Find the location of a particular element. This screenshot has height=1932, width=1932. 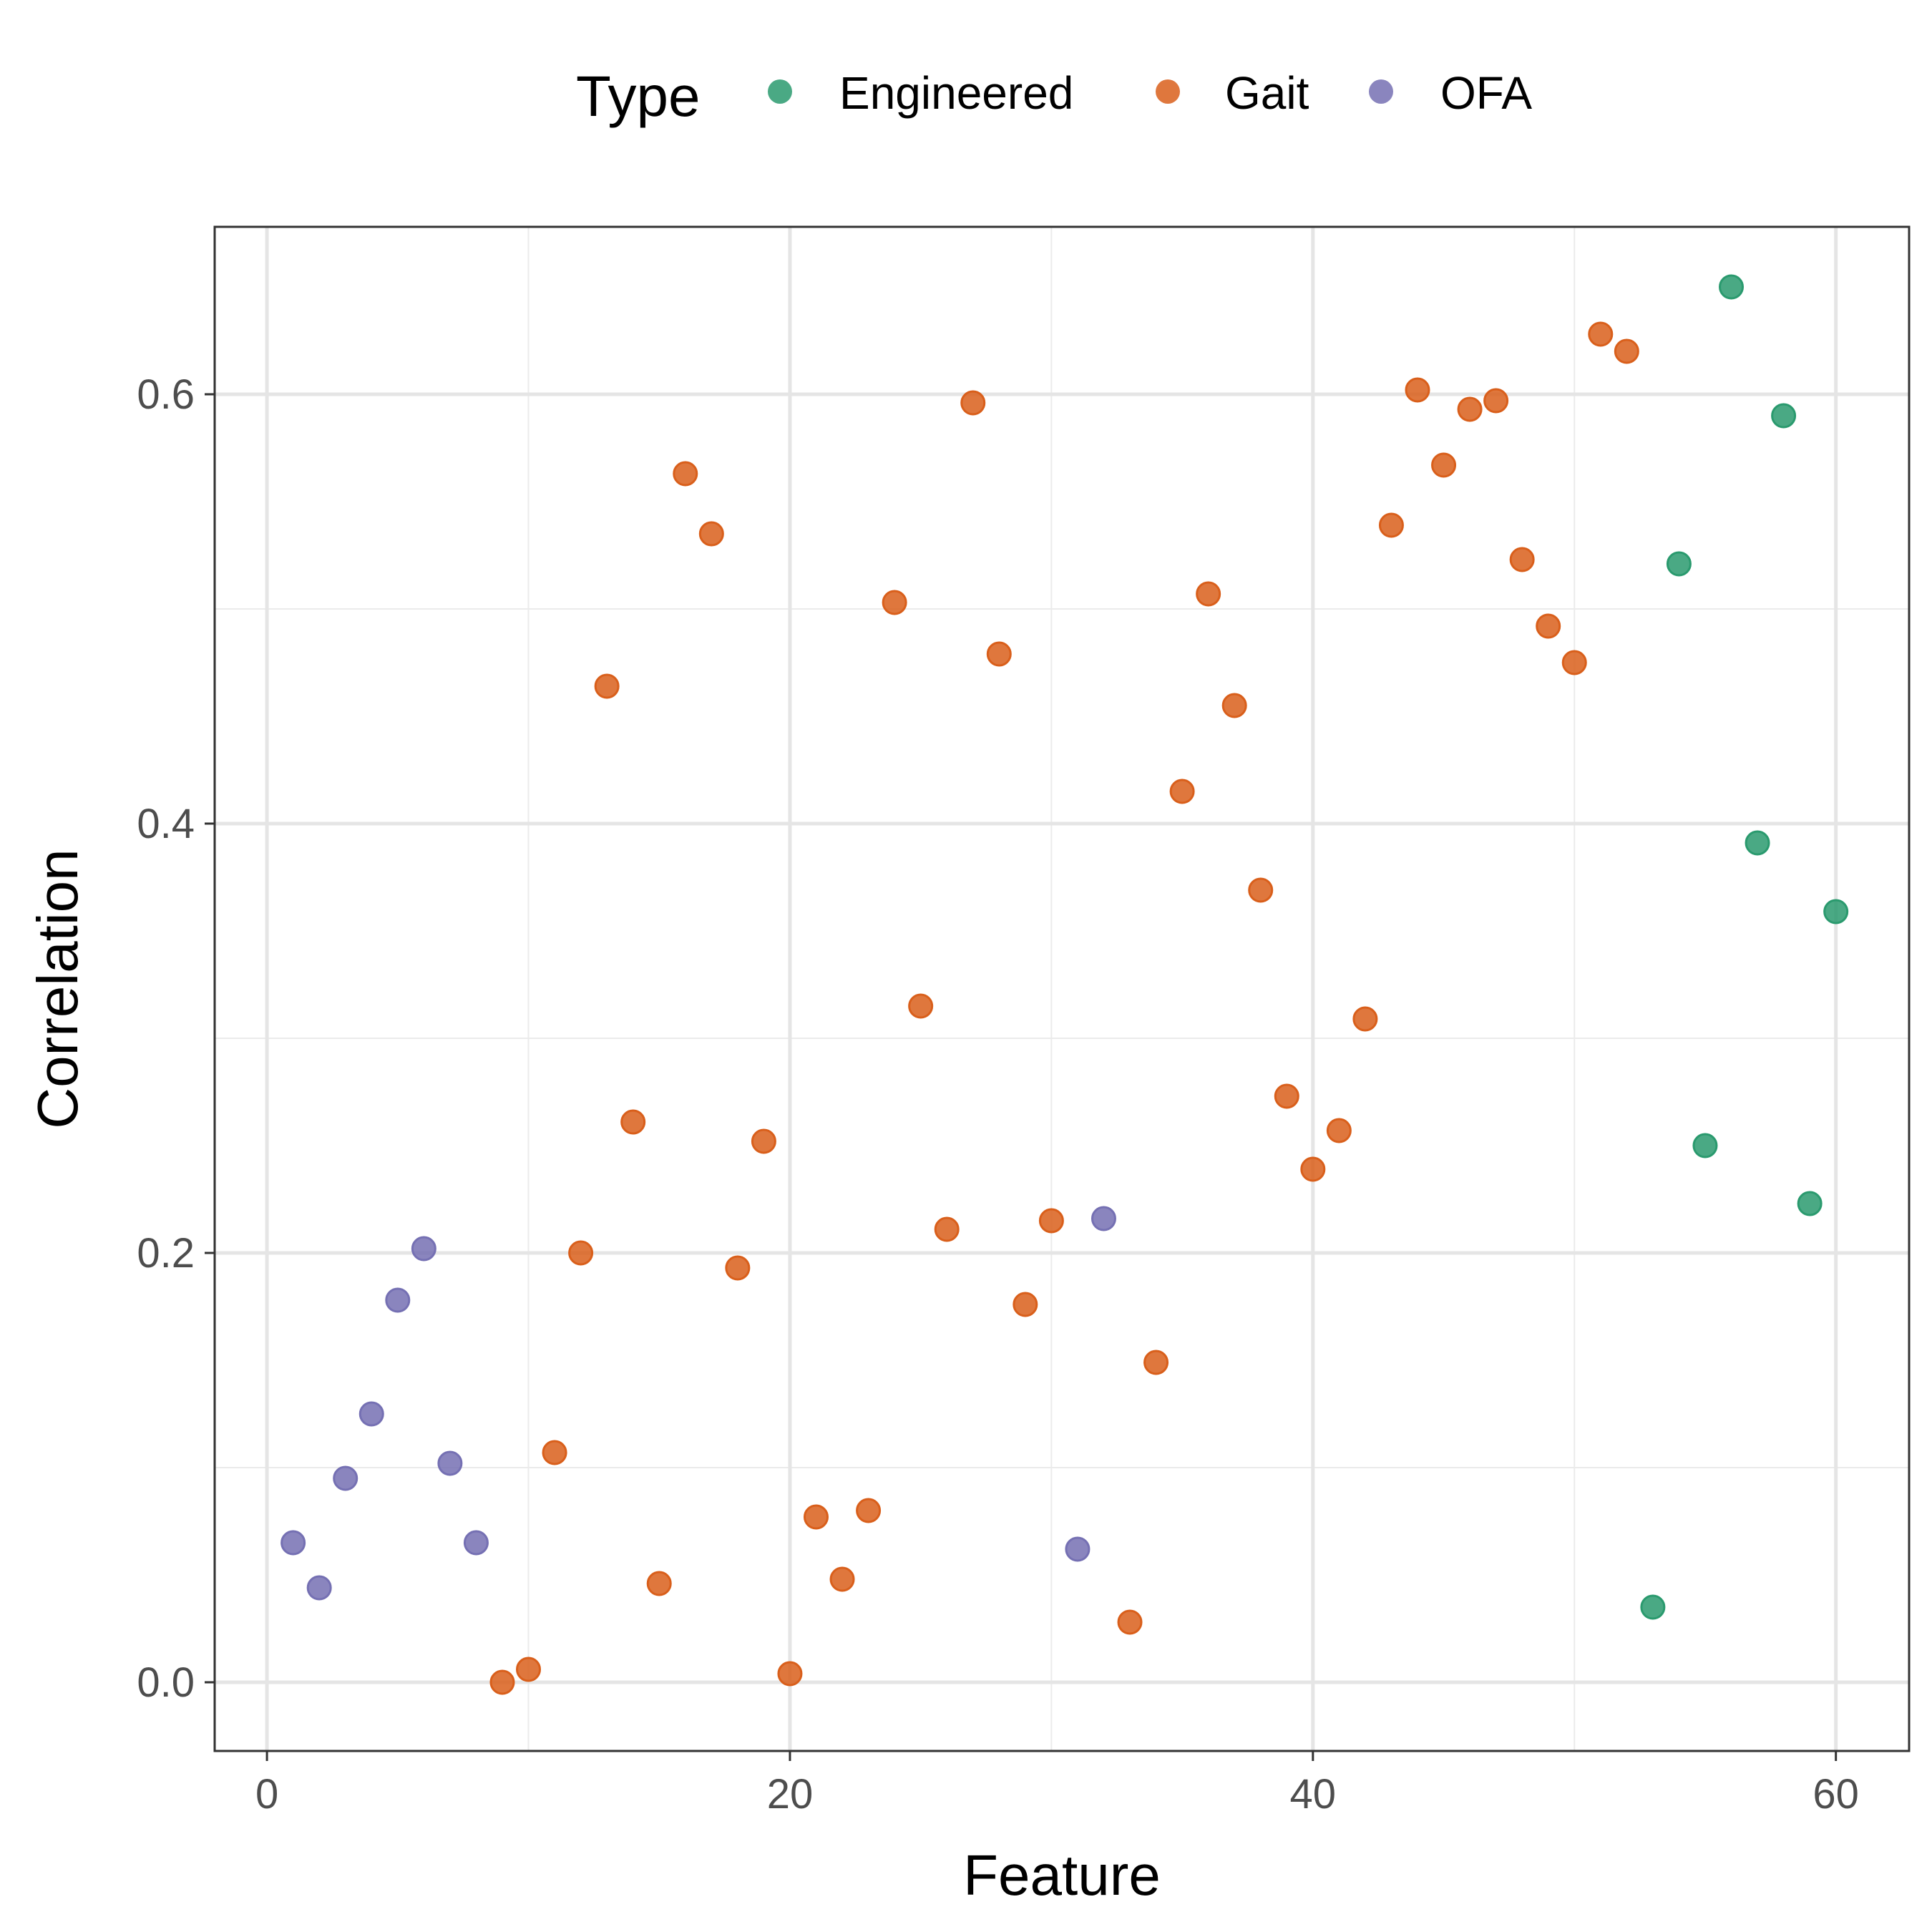

legend-key-gait is located at coordinates (1168, 91).